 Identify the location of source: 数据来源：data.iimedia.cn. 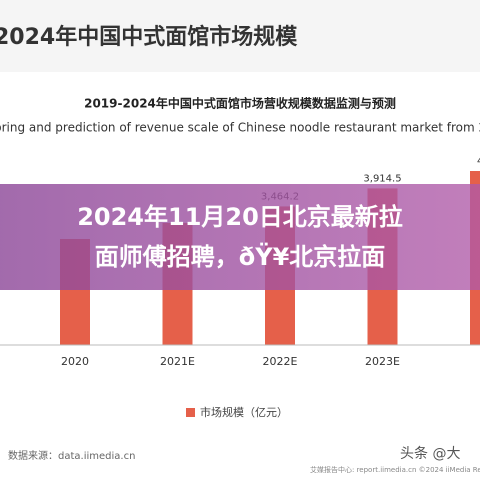
(71, 455).